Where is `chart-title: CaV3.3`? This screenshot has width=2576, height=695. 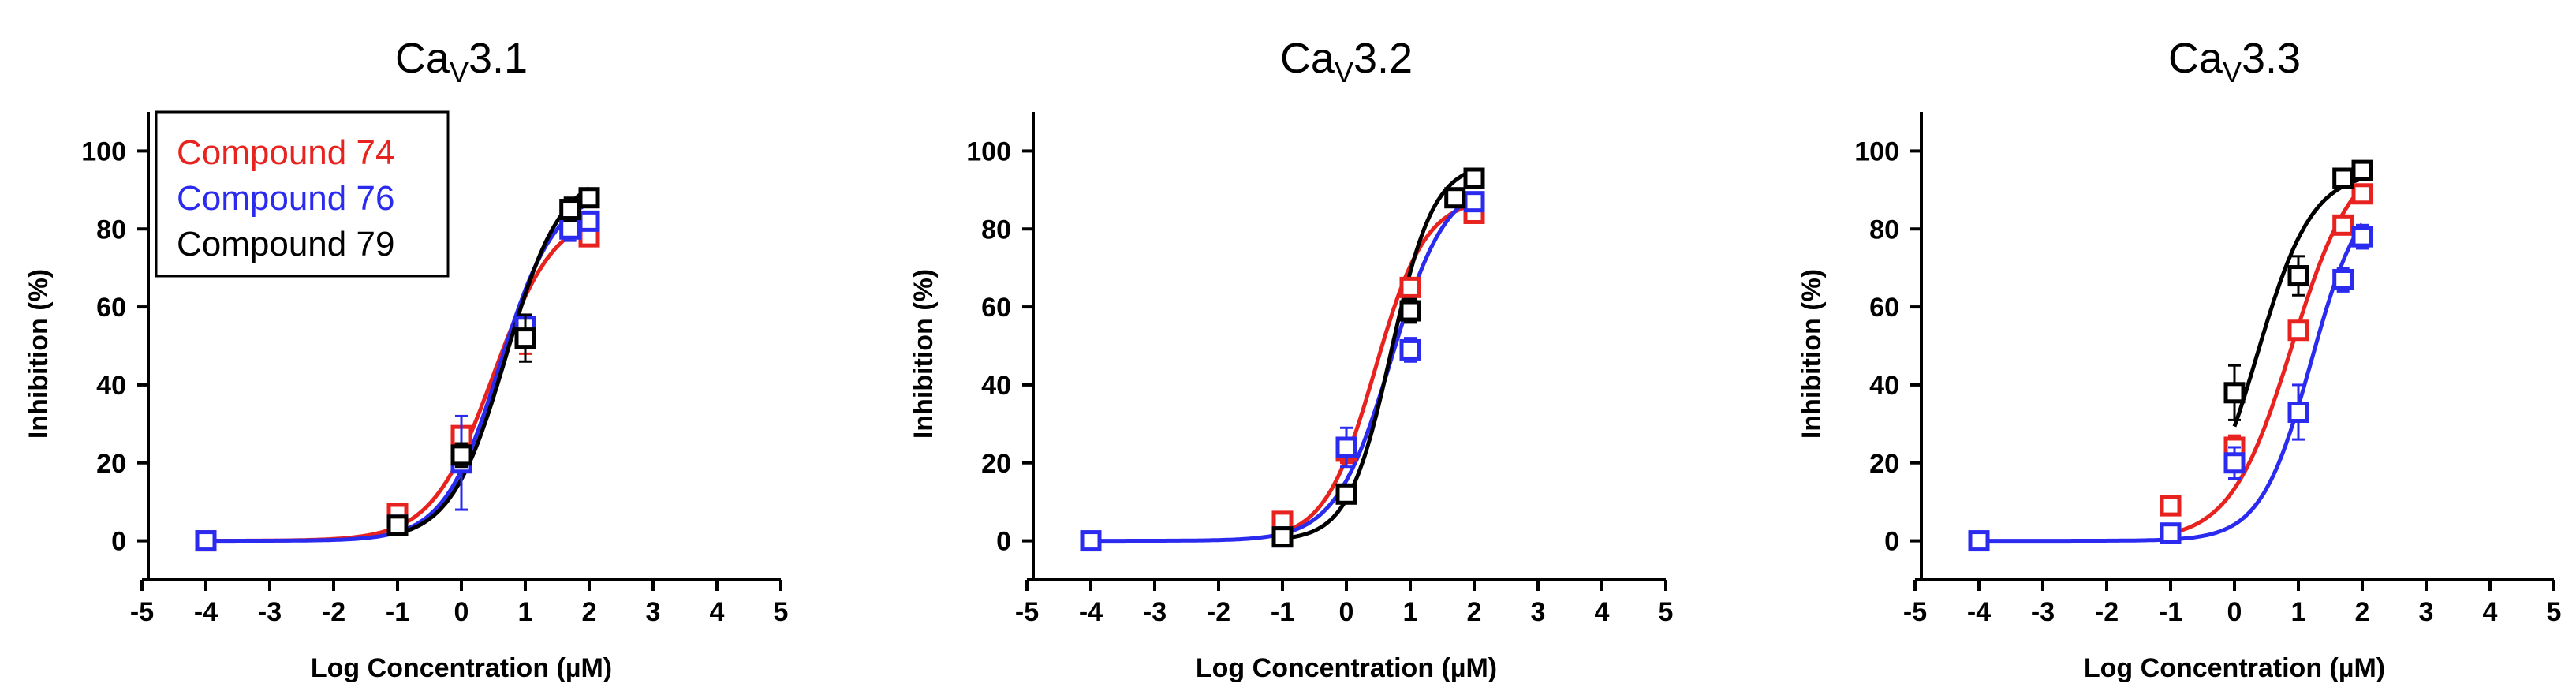 chart-title: CaV3.3 is located at coordinates (2234, 61).